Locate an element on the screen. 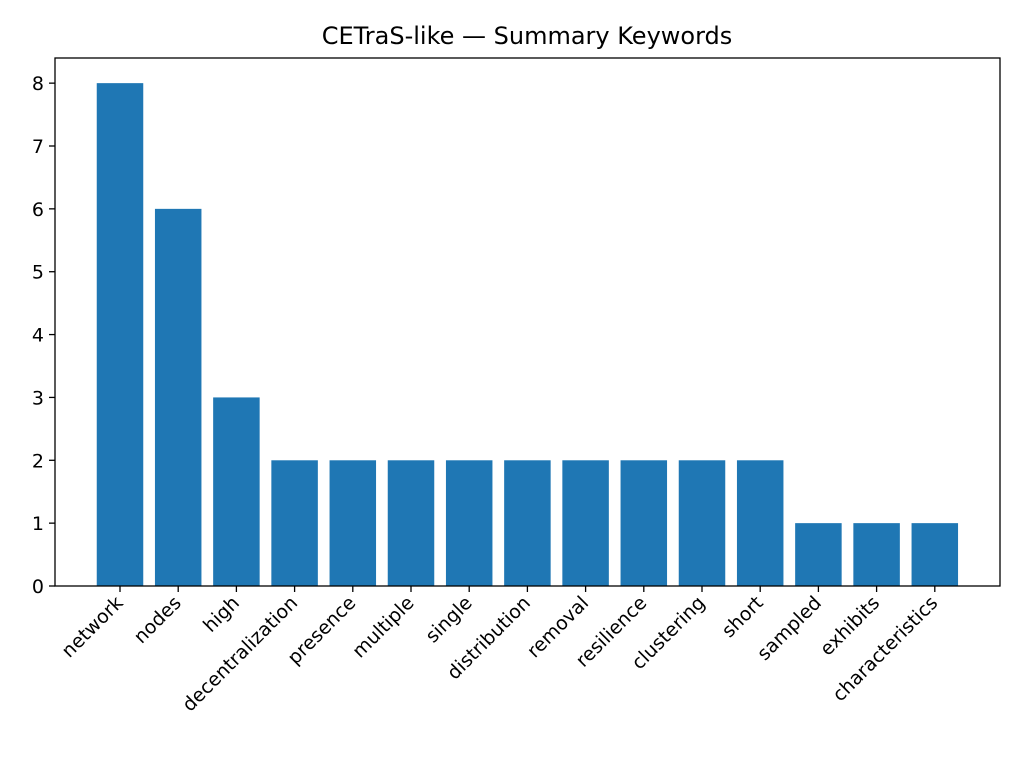 The image size is (1024, 768). y-tick-label: 6 is located at coordinates (38, 210).